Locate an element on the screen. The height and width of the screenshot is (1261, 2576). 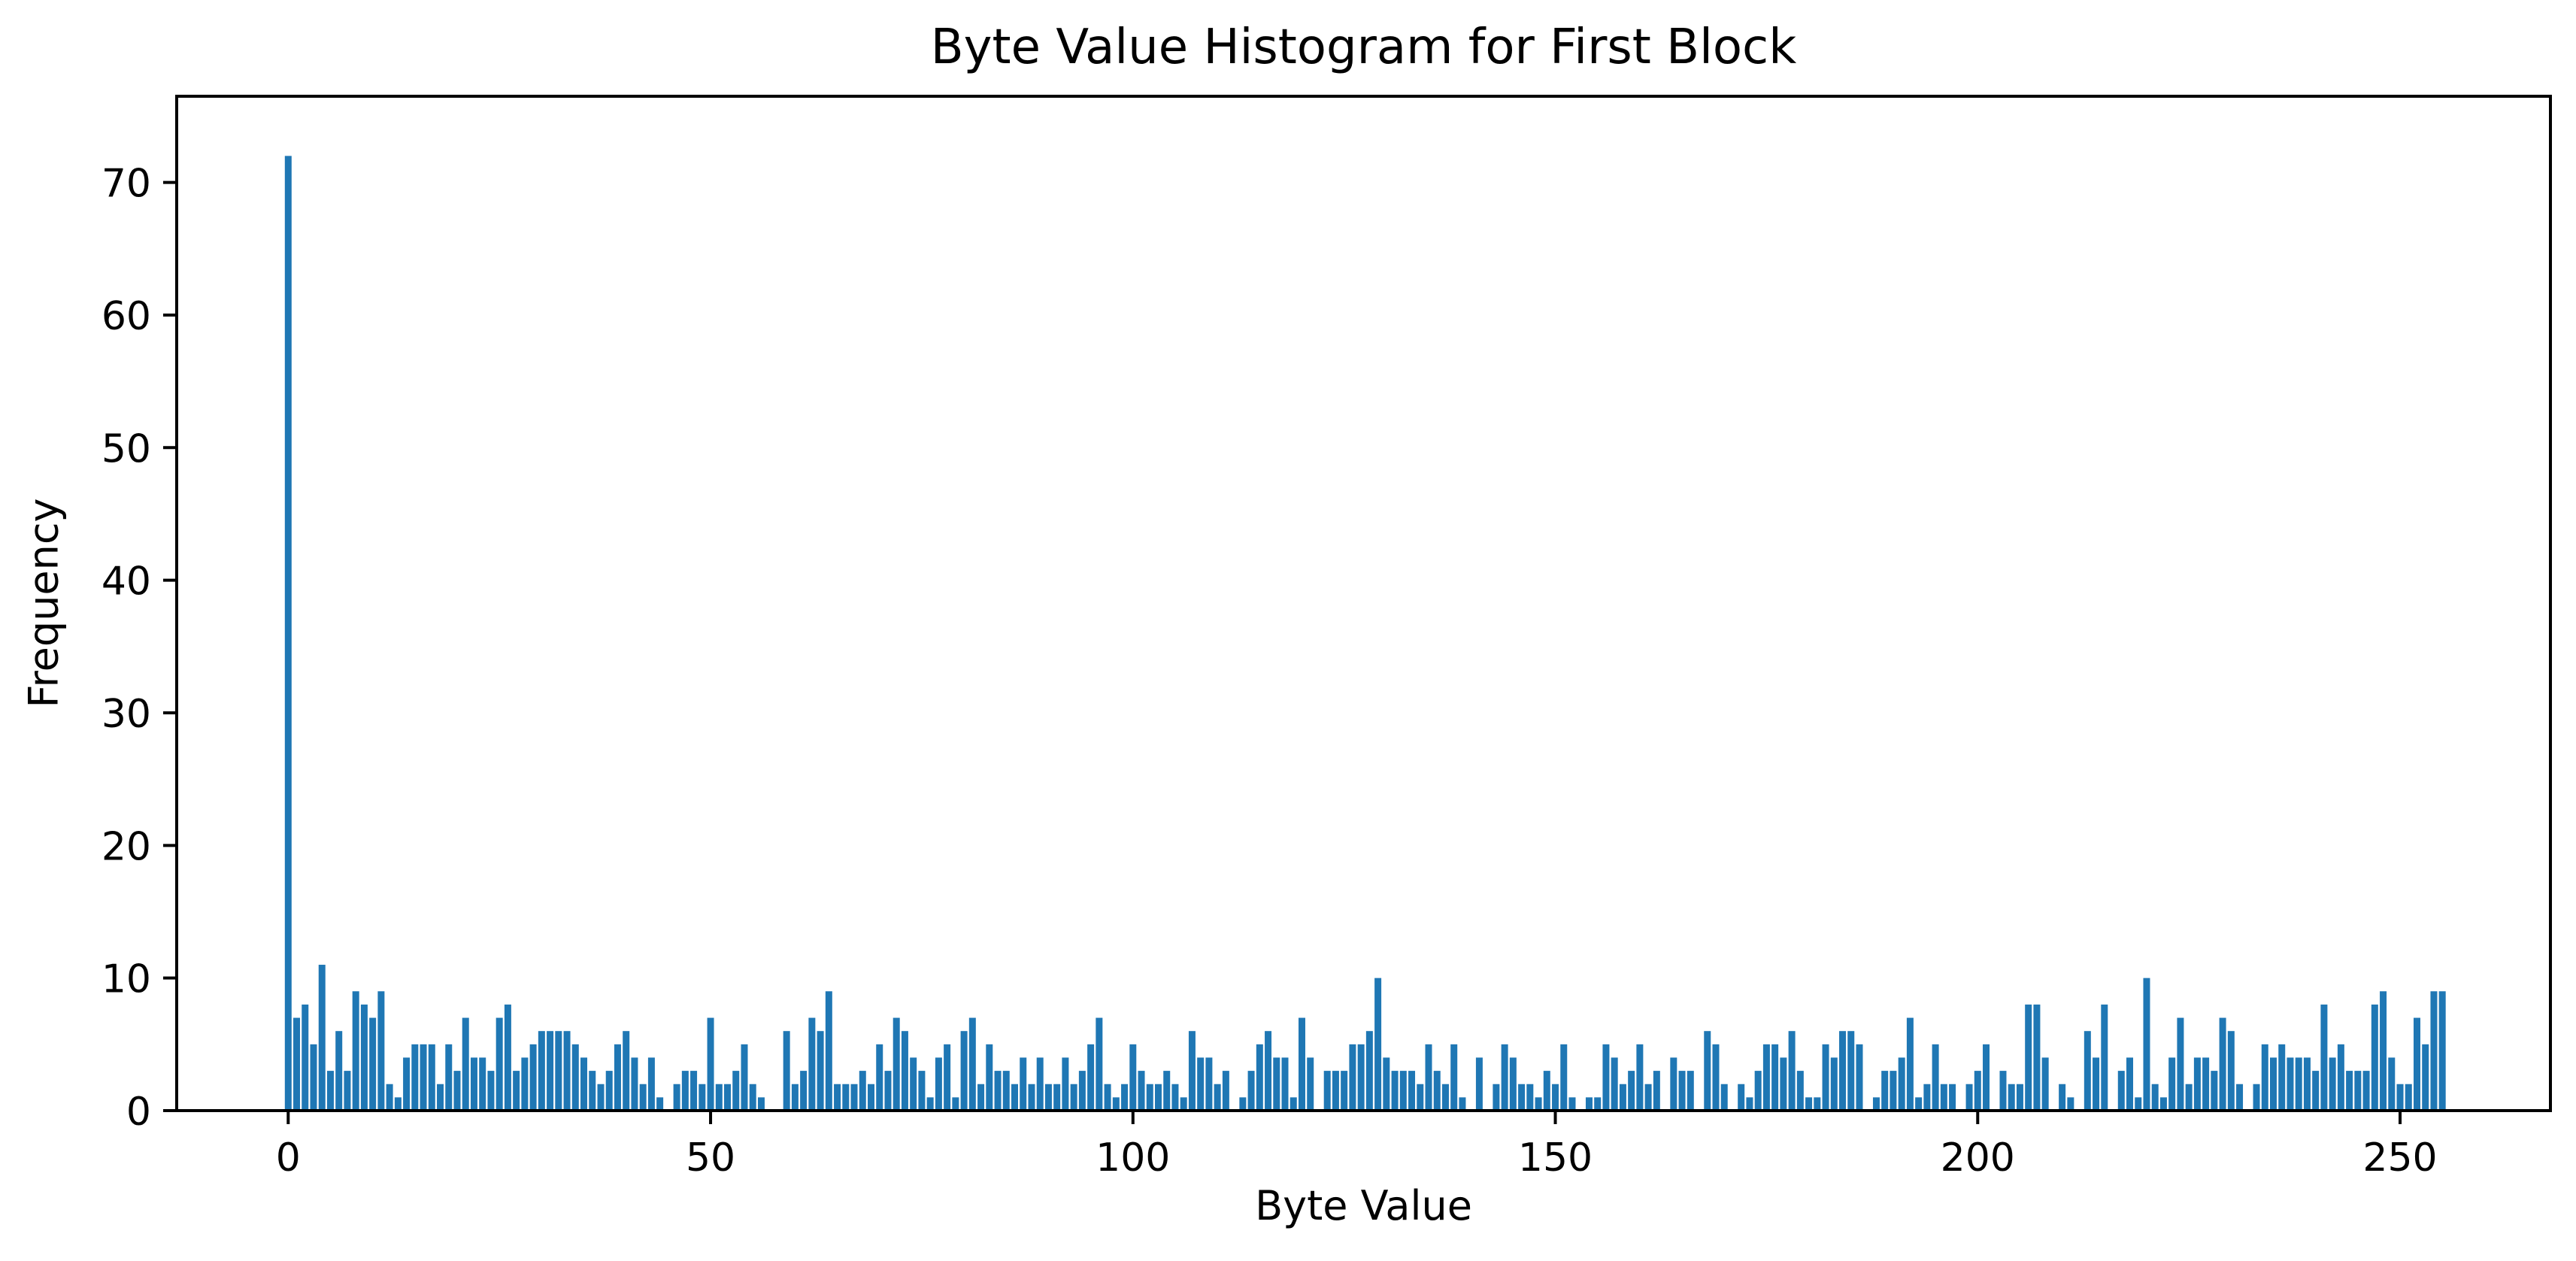
y-tick-label-10: 10 is located at coordinates (126, 979).